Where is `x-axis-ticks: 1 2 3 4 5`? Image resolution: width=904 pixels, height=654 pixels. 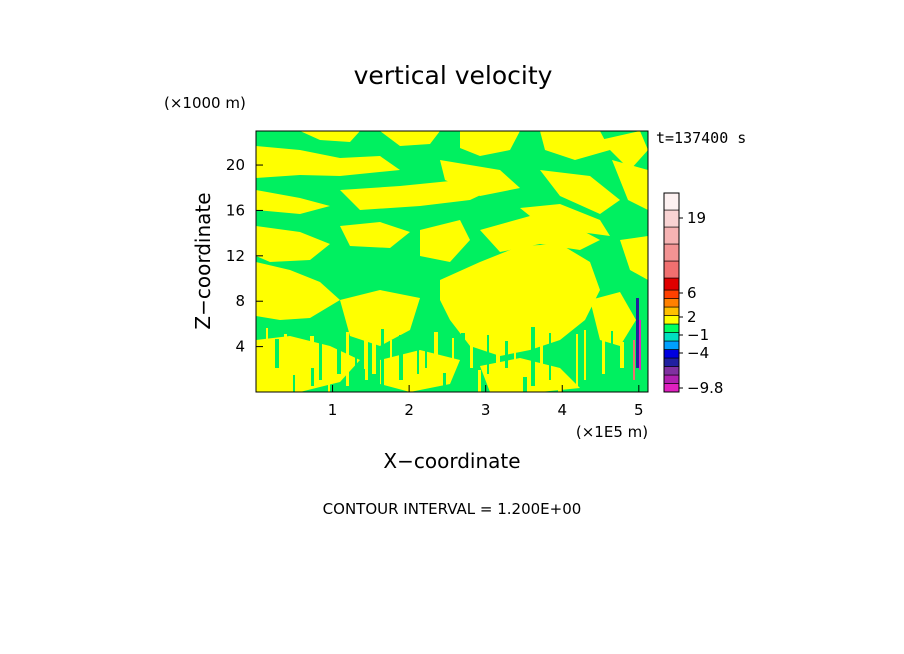 x-axis-ticks: 1 2 3 4 5 is located at coordinates (486, 402).